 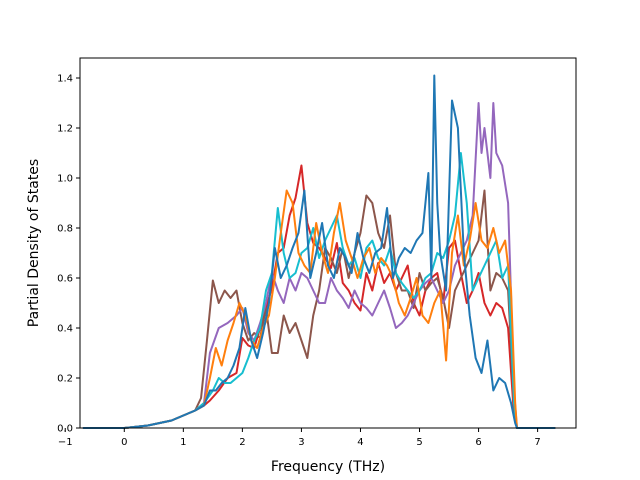 I want to click on x-tick-label: 3, so click(x=301, y=442).